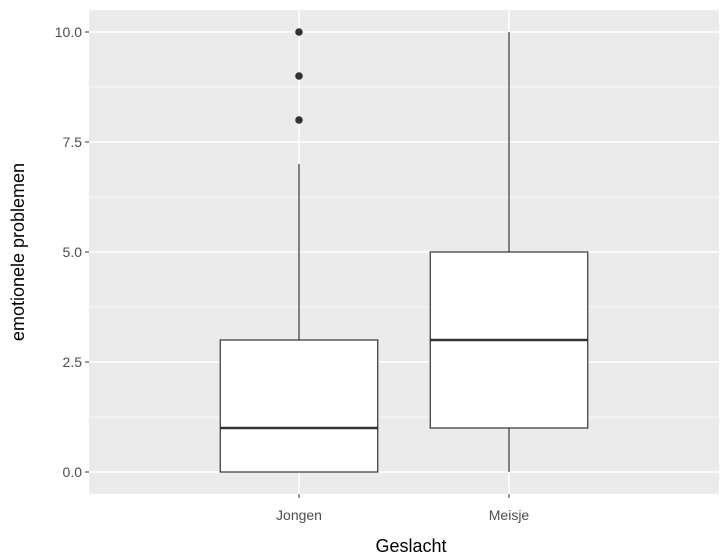  I want to click on y-axis: 0.0 2.5 5.0 7.5 10.0, so click(72, 252).